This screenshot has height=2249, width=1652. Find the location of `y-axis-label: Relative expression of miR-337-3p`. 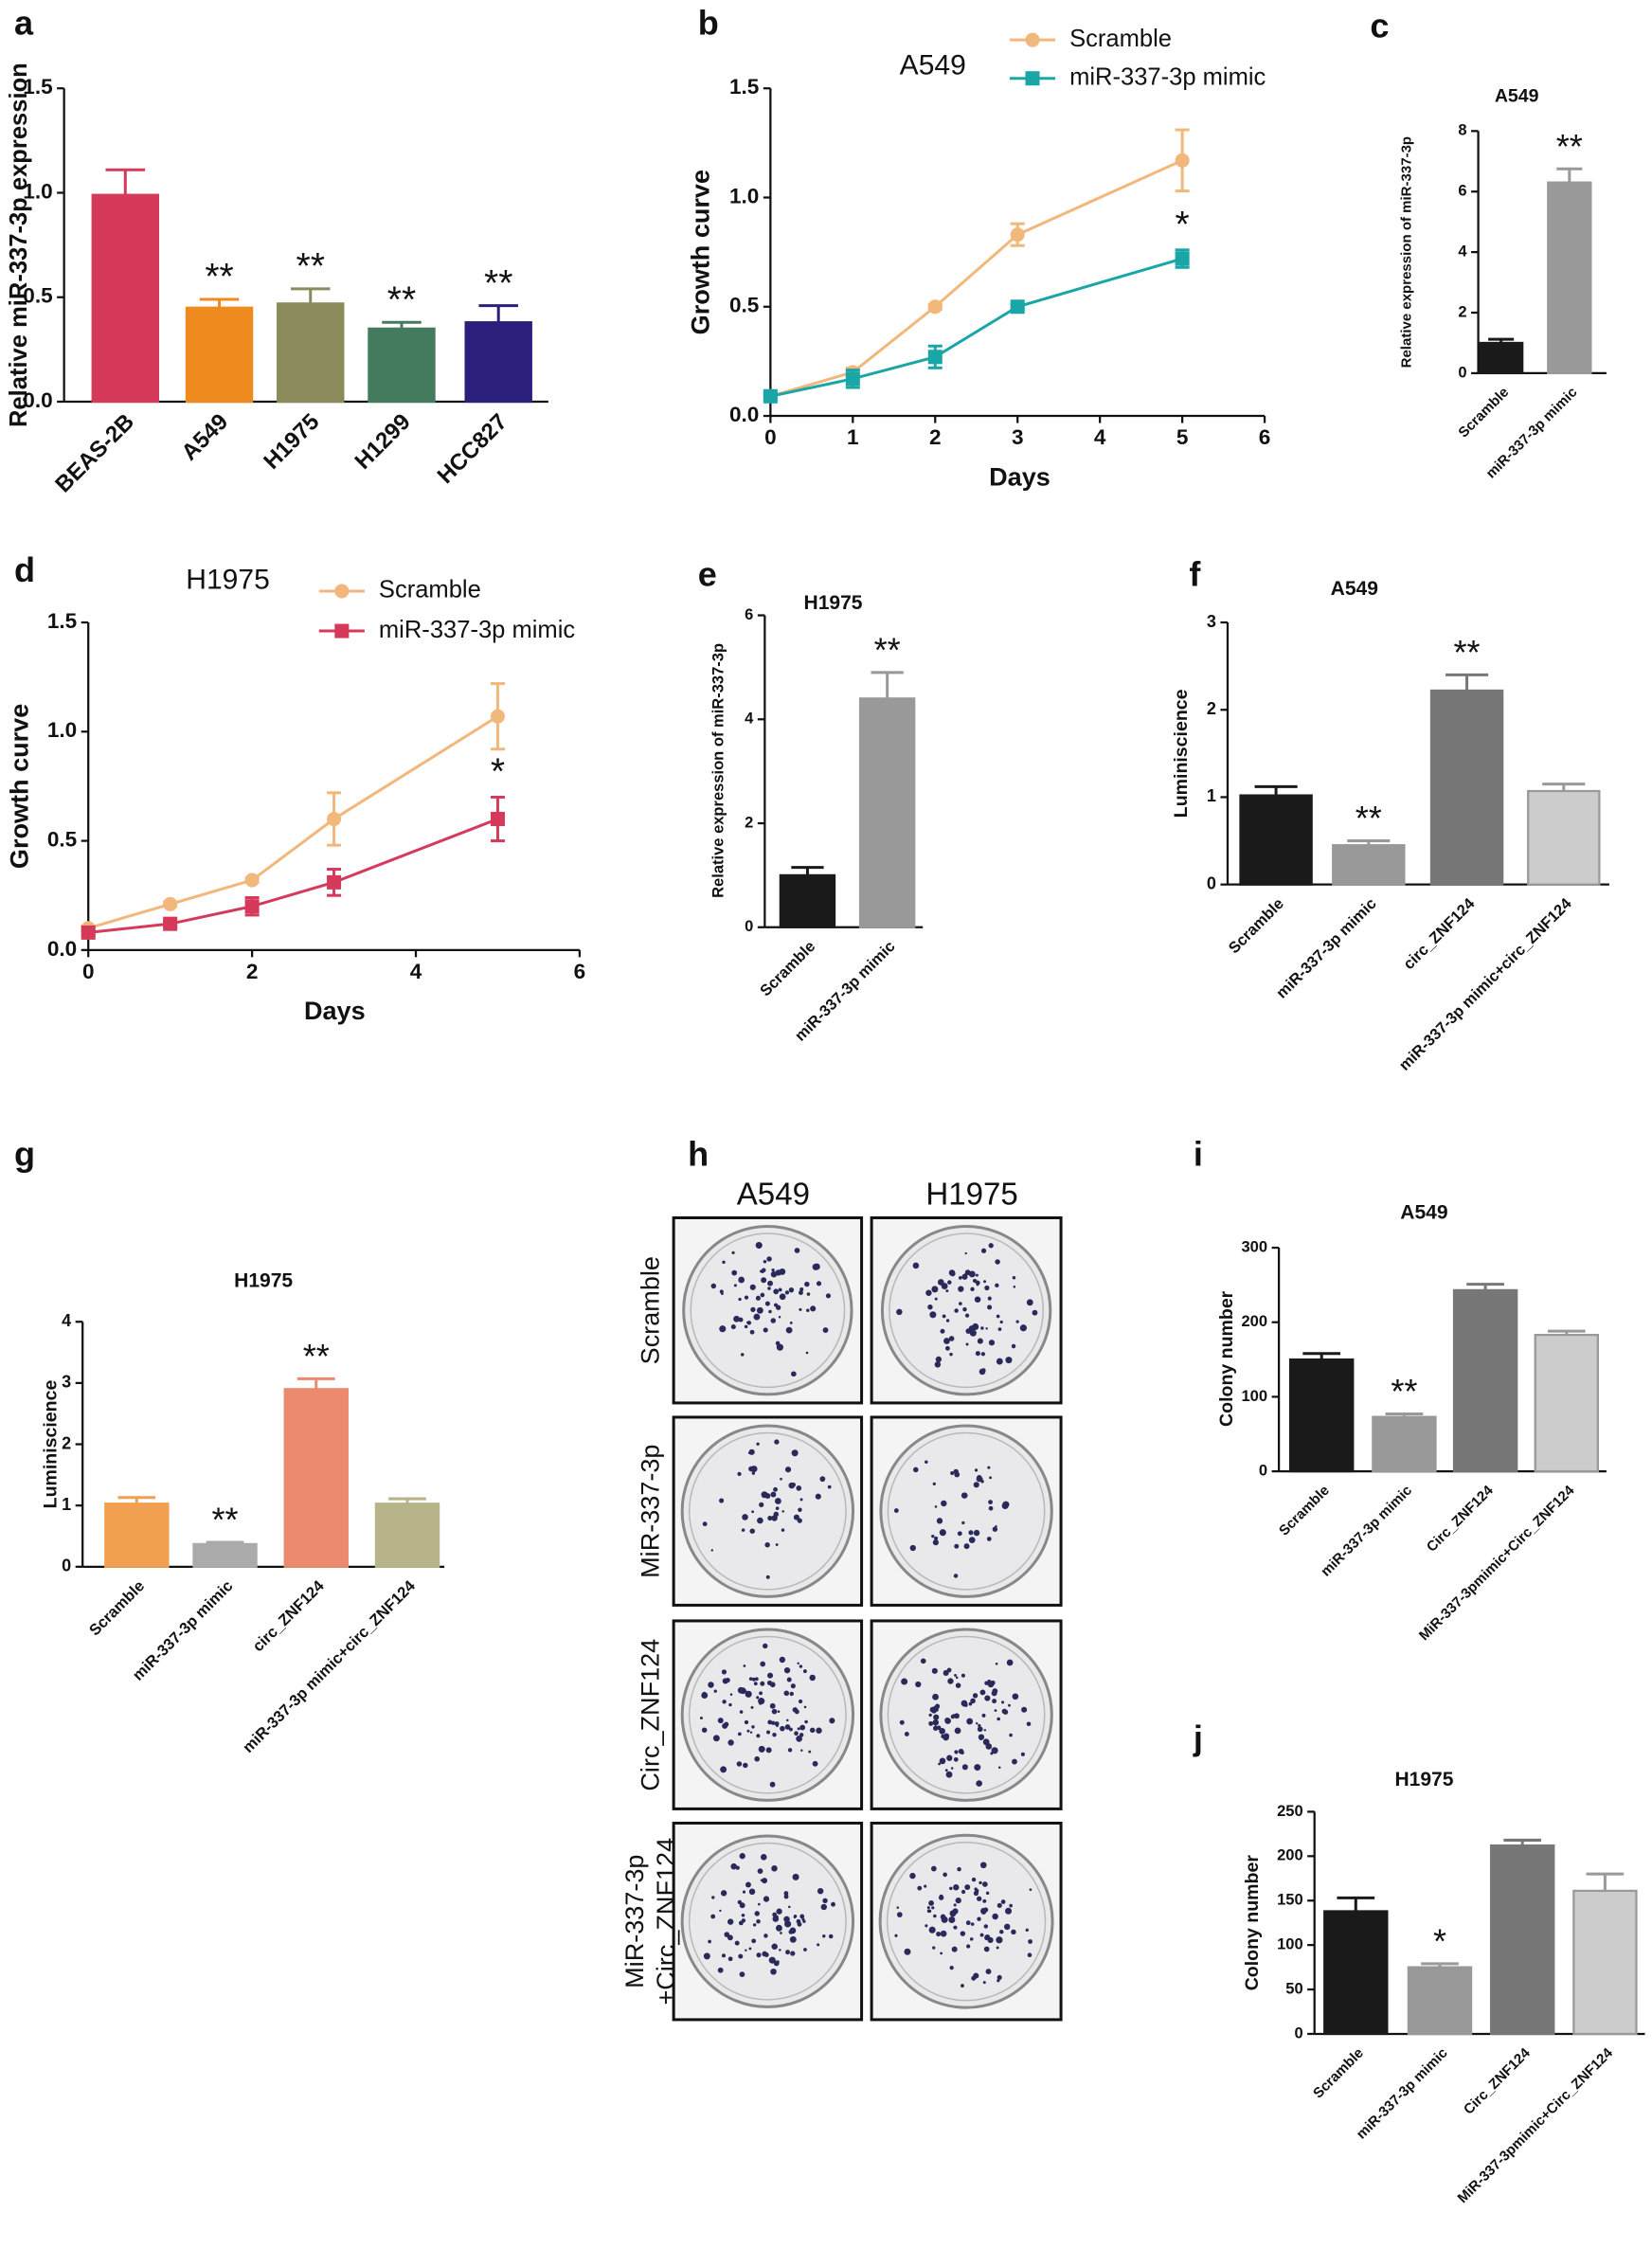

y-axis-label: Relative expression of miR-337-3p is located at coordinates (1406, 252).